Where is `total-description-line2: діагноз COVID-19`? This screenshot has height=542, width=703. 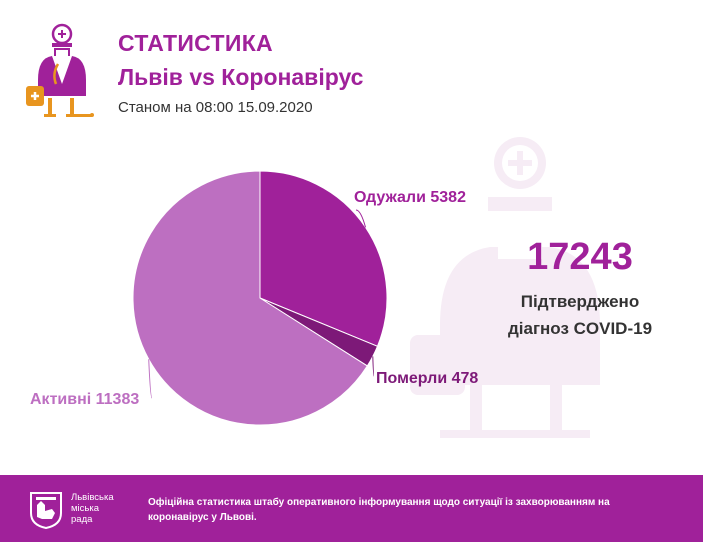 total-description-line2: діагноз COVID-19 is located at coordinates (580, 328).